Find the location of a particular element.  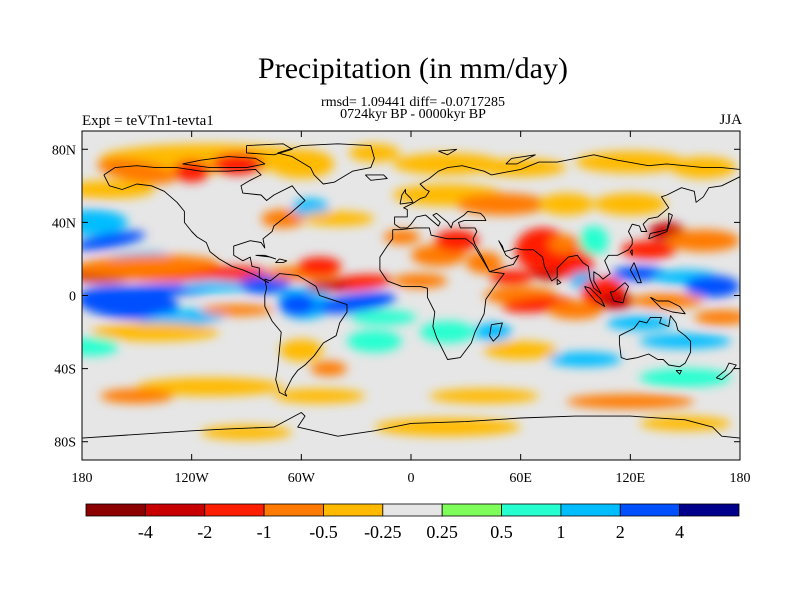

stats-line: rmsd= 1.09441 diff= -0.0717285 is located at coordinates (413, 102).